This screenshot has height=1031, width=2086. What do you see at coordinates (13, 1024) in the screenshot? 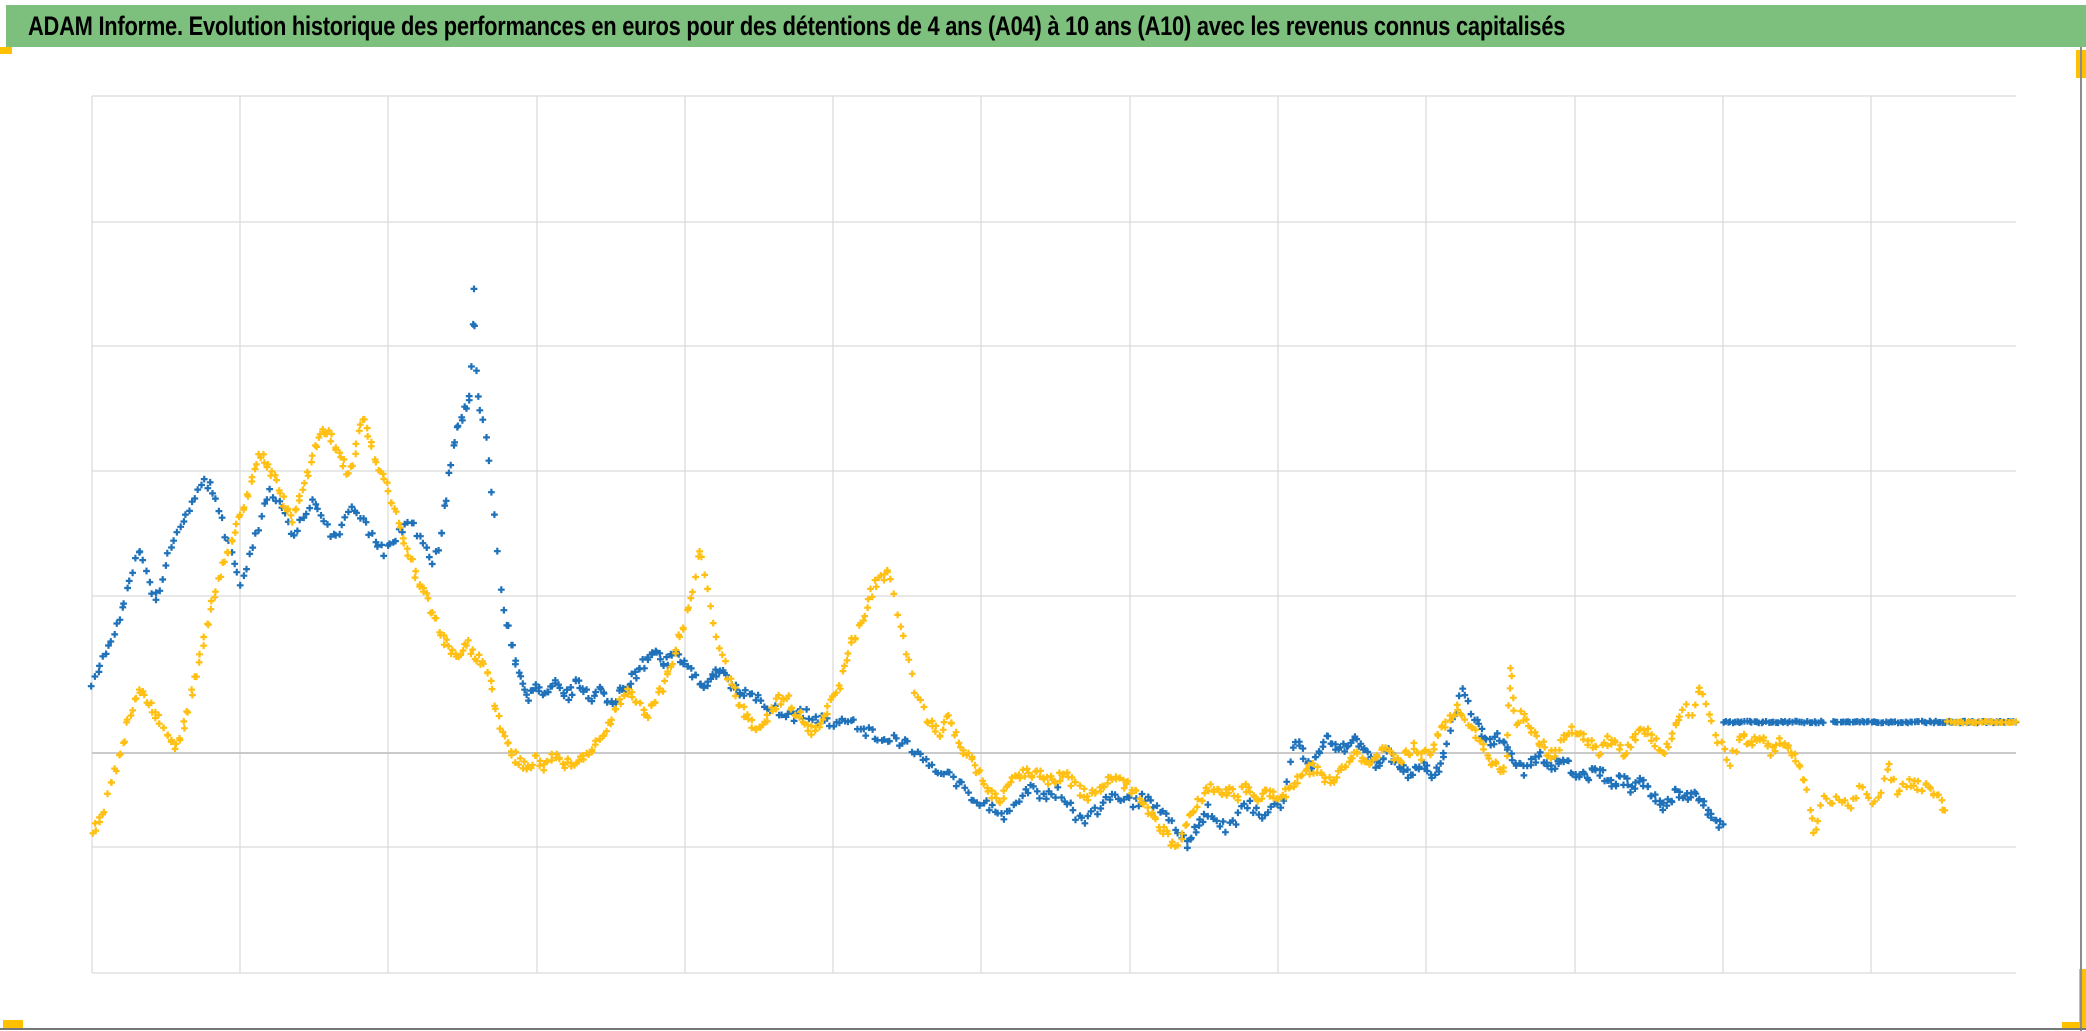
I see `corner-accent-bottom-left` at bounding box center [13, 1024].